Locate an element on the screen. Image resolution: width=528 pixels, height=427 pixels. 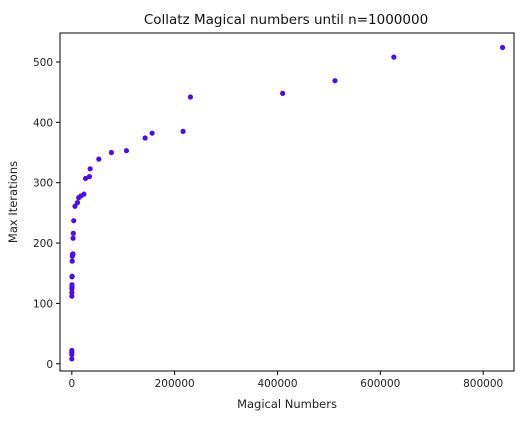
y-tick-label-2: 200 is located at coordinates (43, 244).